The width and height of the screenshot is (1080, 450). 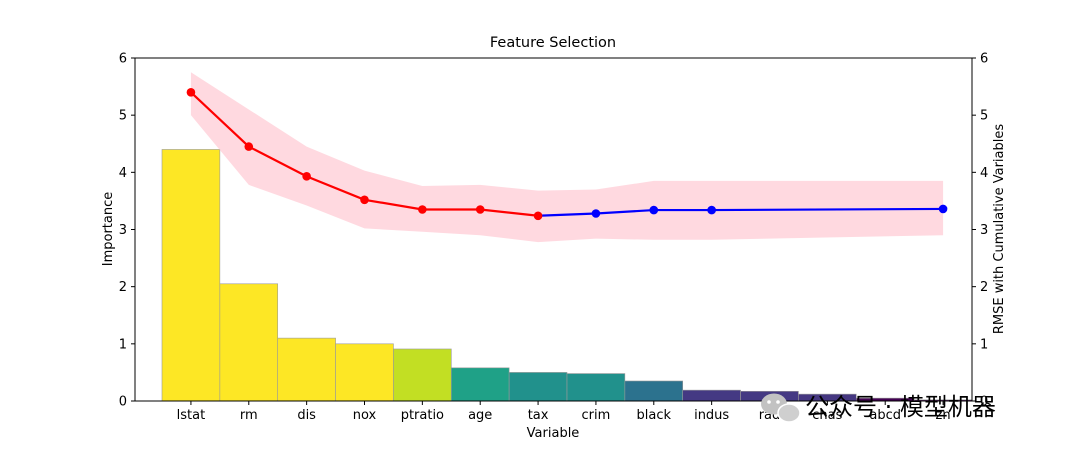 I want to click on y-tick-label: 6, so click(x=123, y=59).